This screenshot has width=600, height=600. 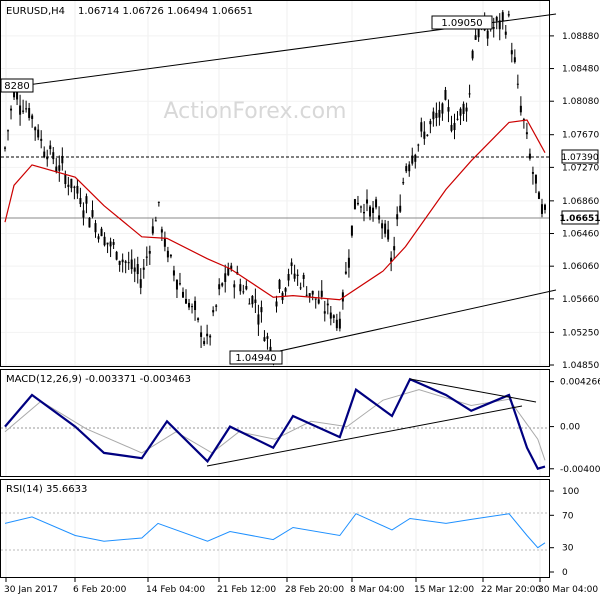 I want to click on low-label-box, so click(x=256, y=357).